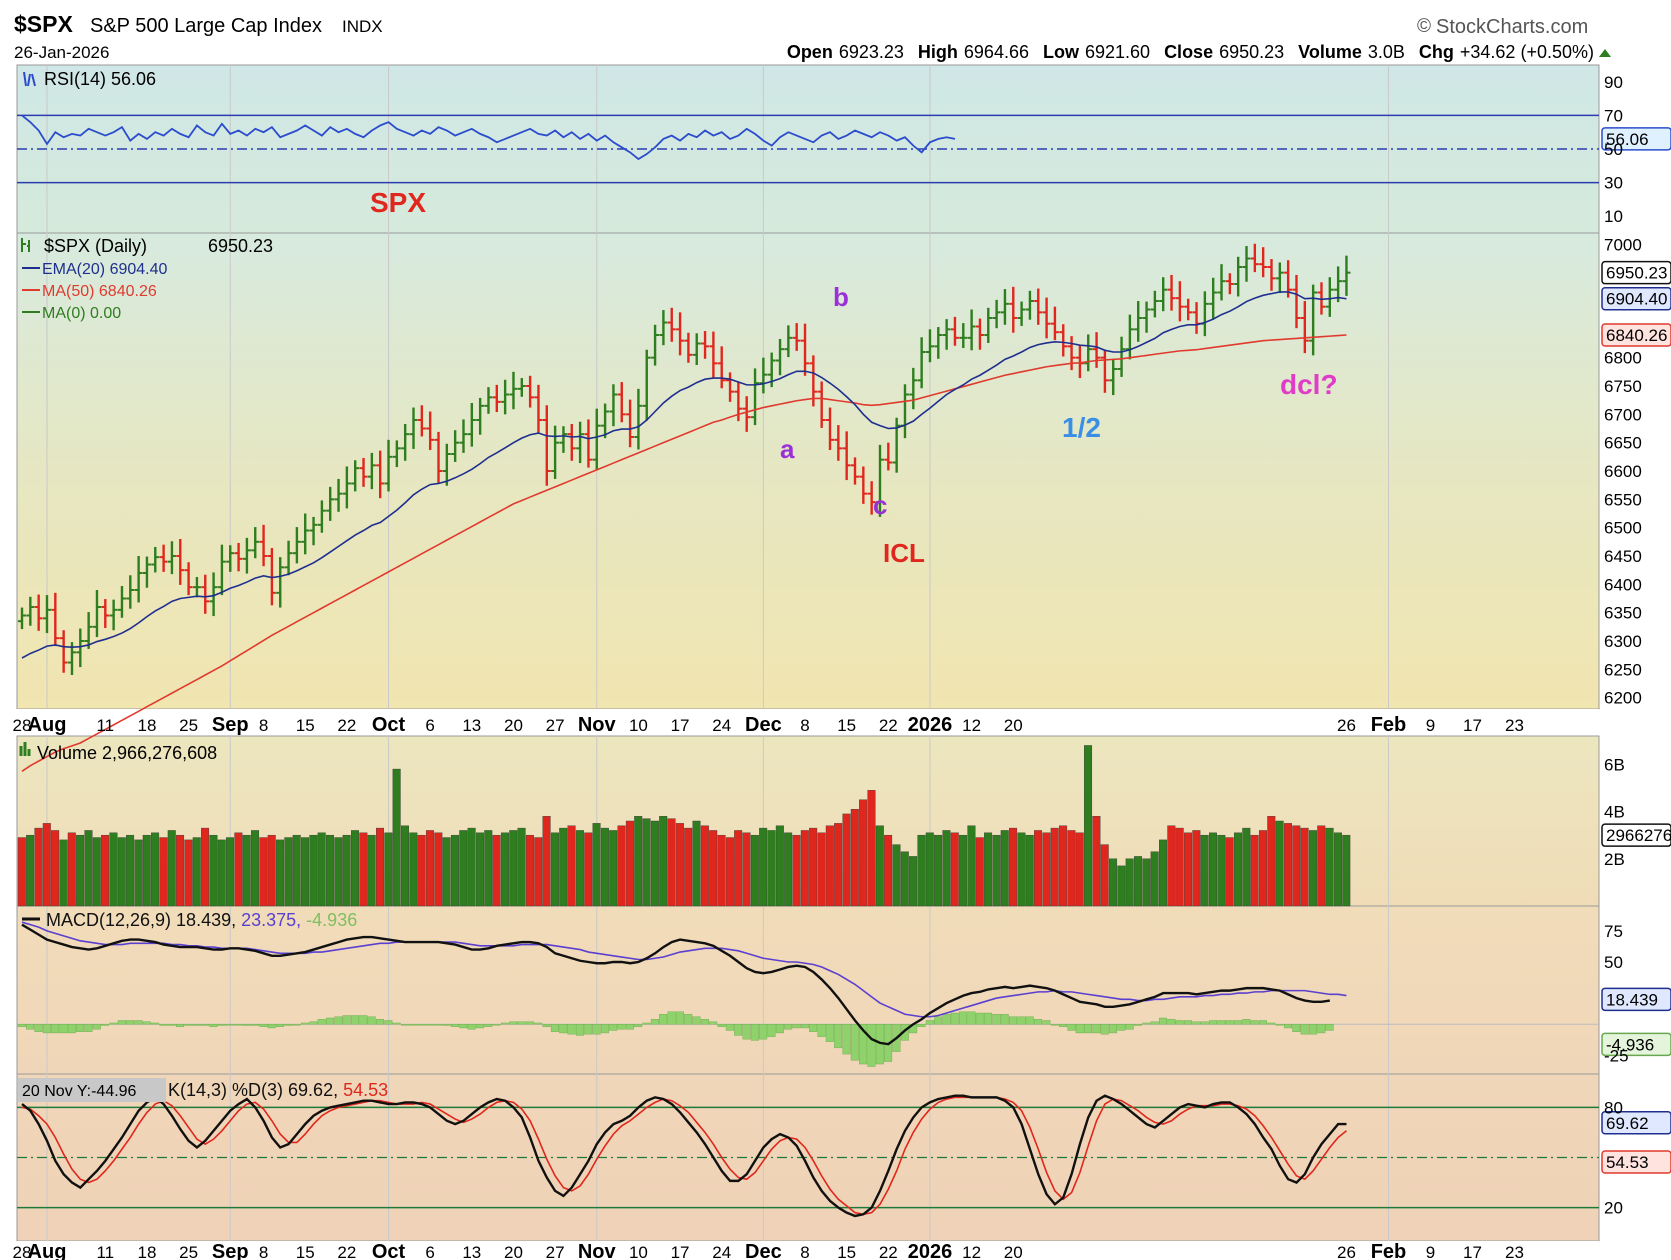  What do you see at coordinates (1614, 859) in the screenshot?
I see `volume-axis-tick: 2B` at bounding box center [1614, 859].